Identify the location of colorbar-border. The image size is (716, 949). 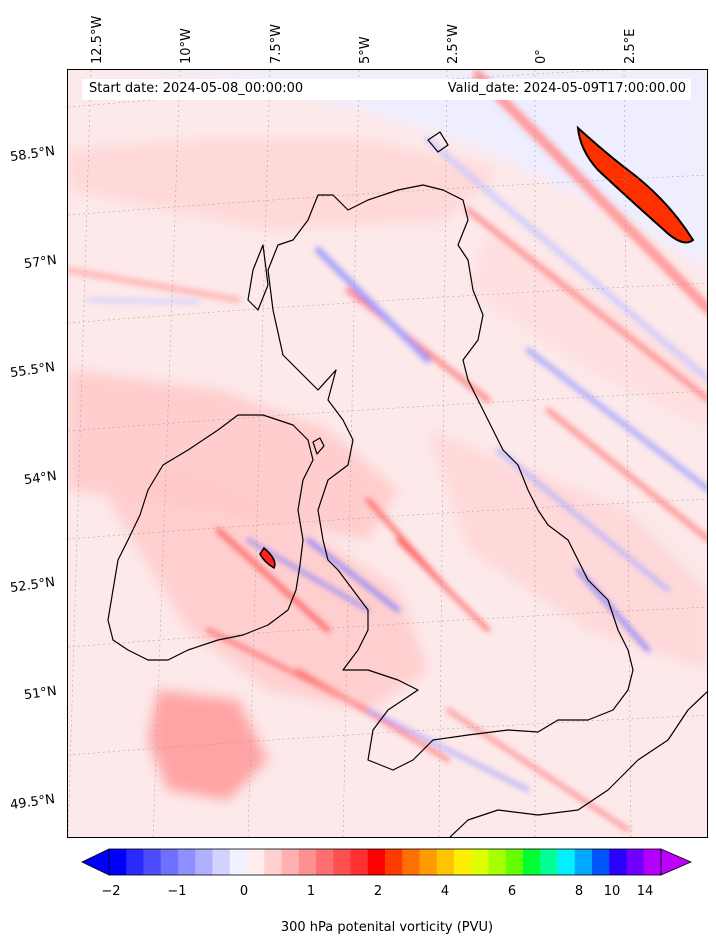
(385, 862).